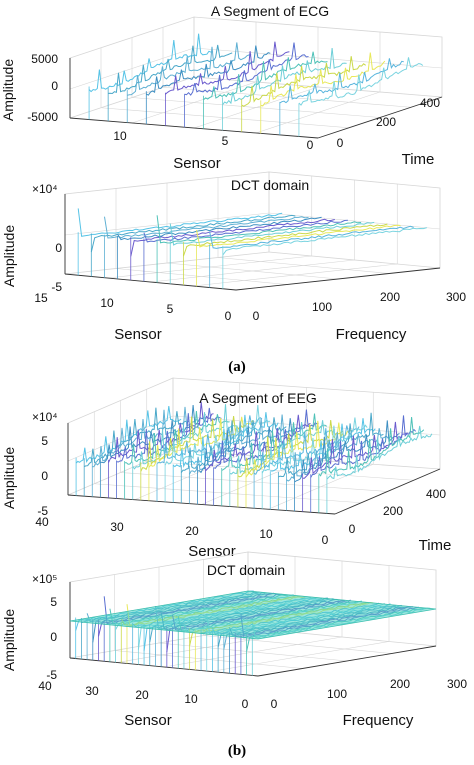  I want to click on eeg-dct-z-tick-5: 5, so click(53, 602).